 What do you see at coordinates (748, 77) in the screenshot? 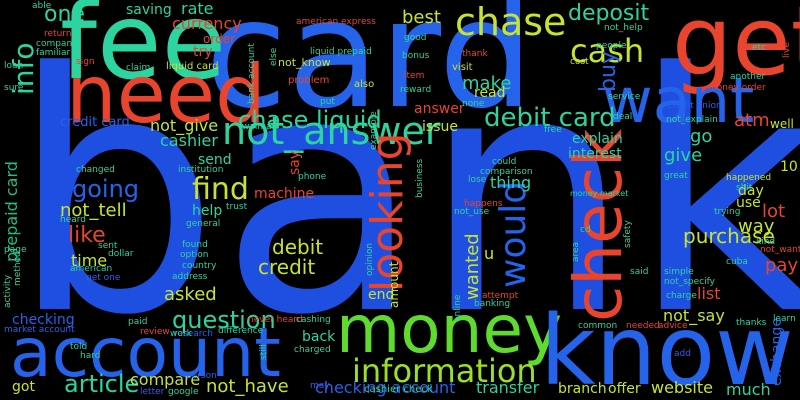
I see `word-another: another` at bounding box center [748, 77].